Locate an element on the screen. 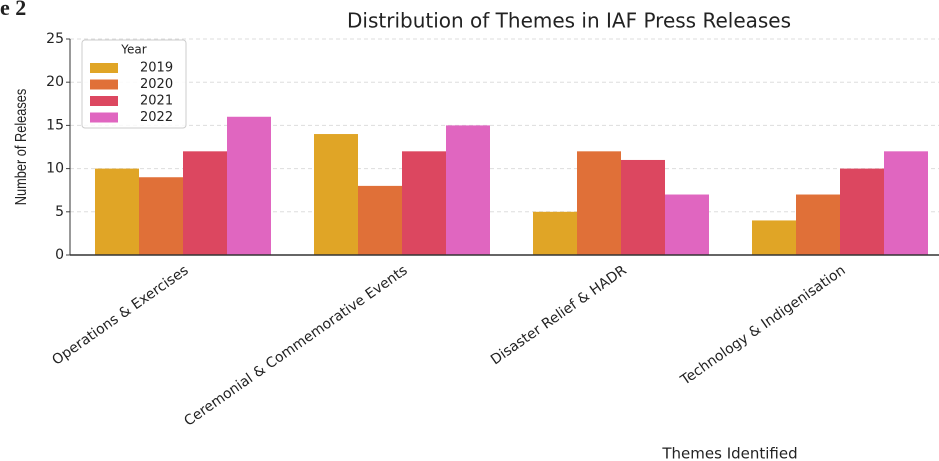 This screenshot has height=461, width=939. figure-label: e 2 is located at coordinates (13, 10).